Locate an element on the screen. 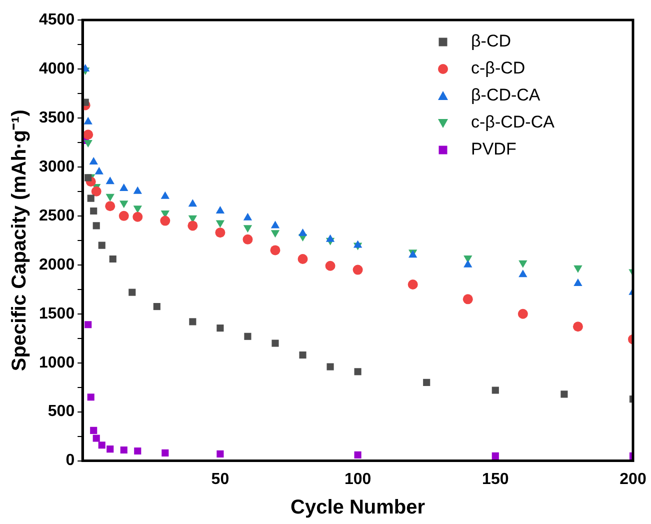  y-tick-label: 2000 is located at coordinates (57, 265).